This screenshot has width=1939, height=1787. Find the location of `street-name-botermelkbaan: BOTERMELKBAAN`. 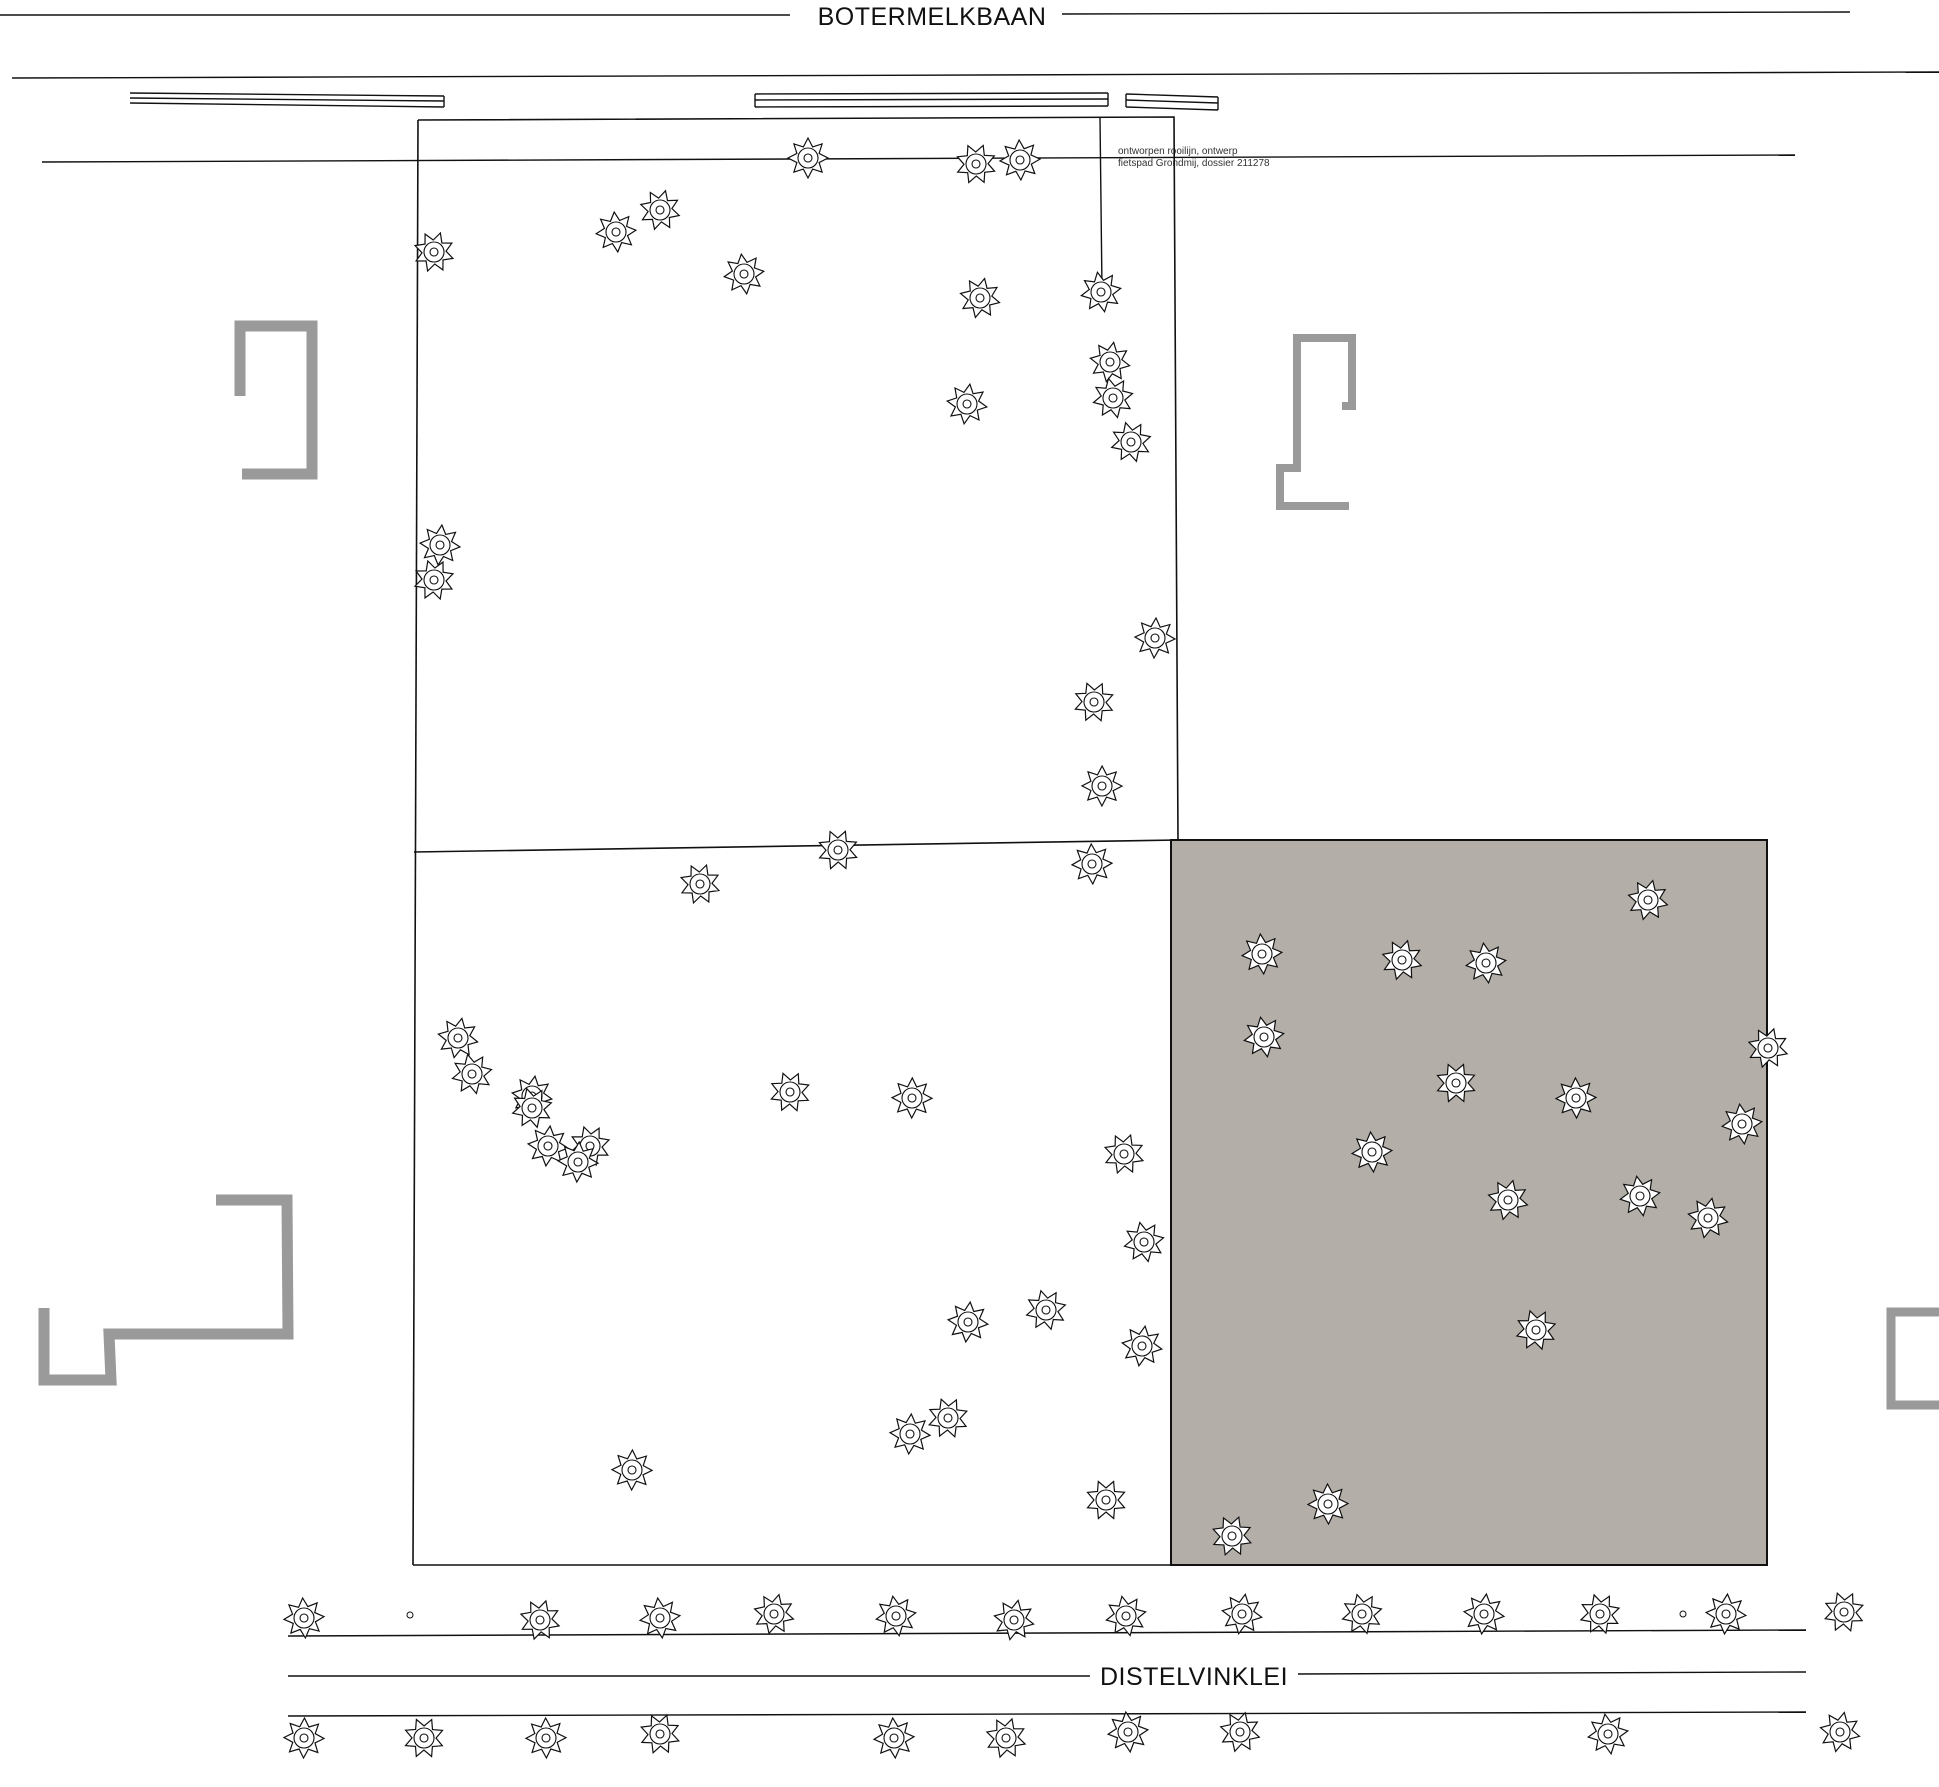

street-name-botermelkbaan: BOTERMELKBAAN is located at coordinates (932, 17).